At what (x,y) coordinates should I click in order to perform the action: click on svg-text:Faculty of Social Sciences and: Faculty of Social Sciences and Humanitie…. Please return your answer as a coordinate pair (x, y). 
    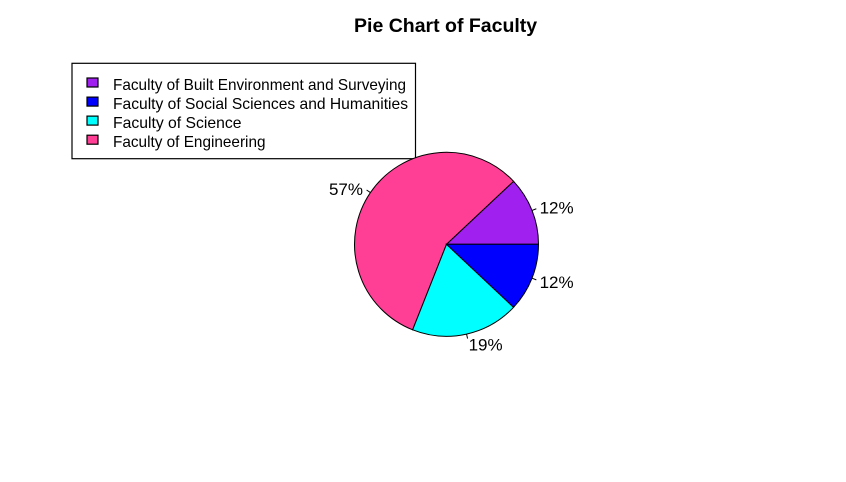
    Looking at the image, I should click on (260, 104).